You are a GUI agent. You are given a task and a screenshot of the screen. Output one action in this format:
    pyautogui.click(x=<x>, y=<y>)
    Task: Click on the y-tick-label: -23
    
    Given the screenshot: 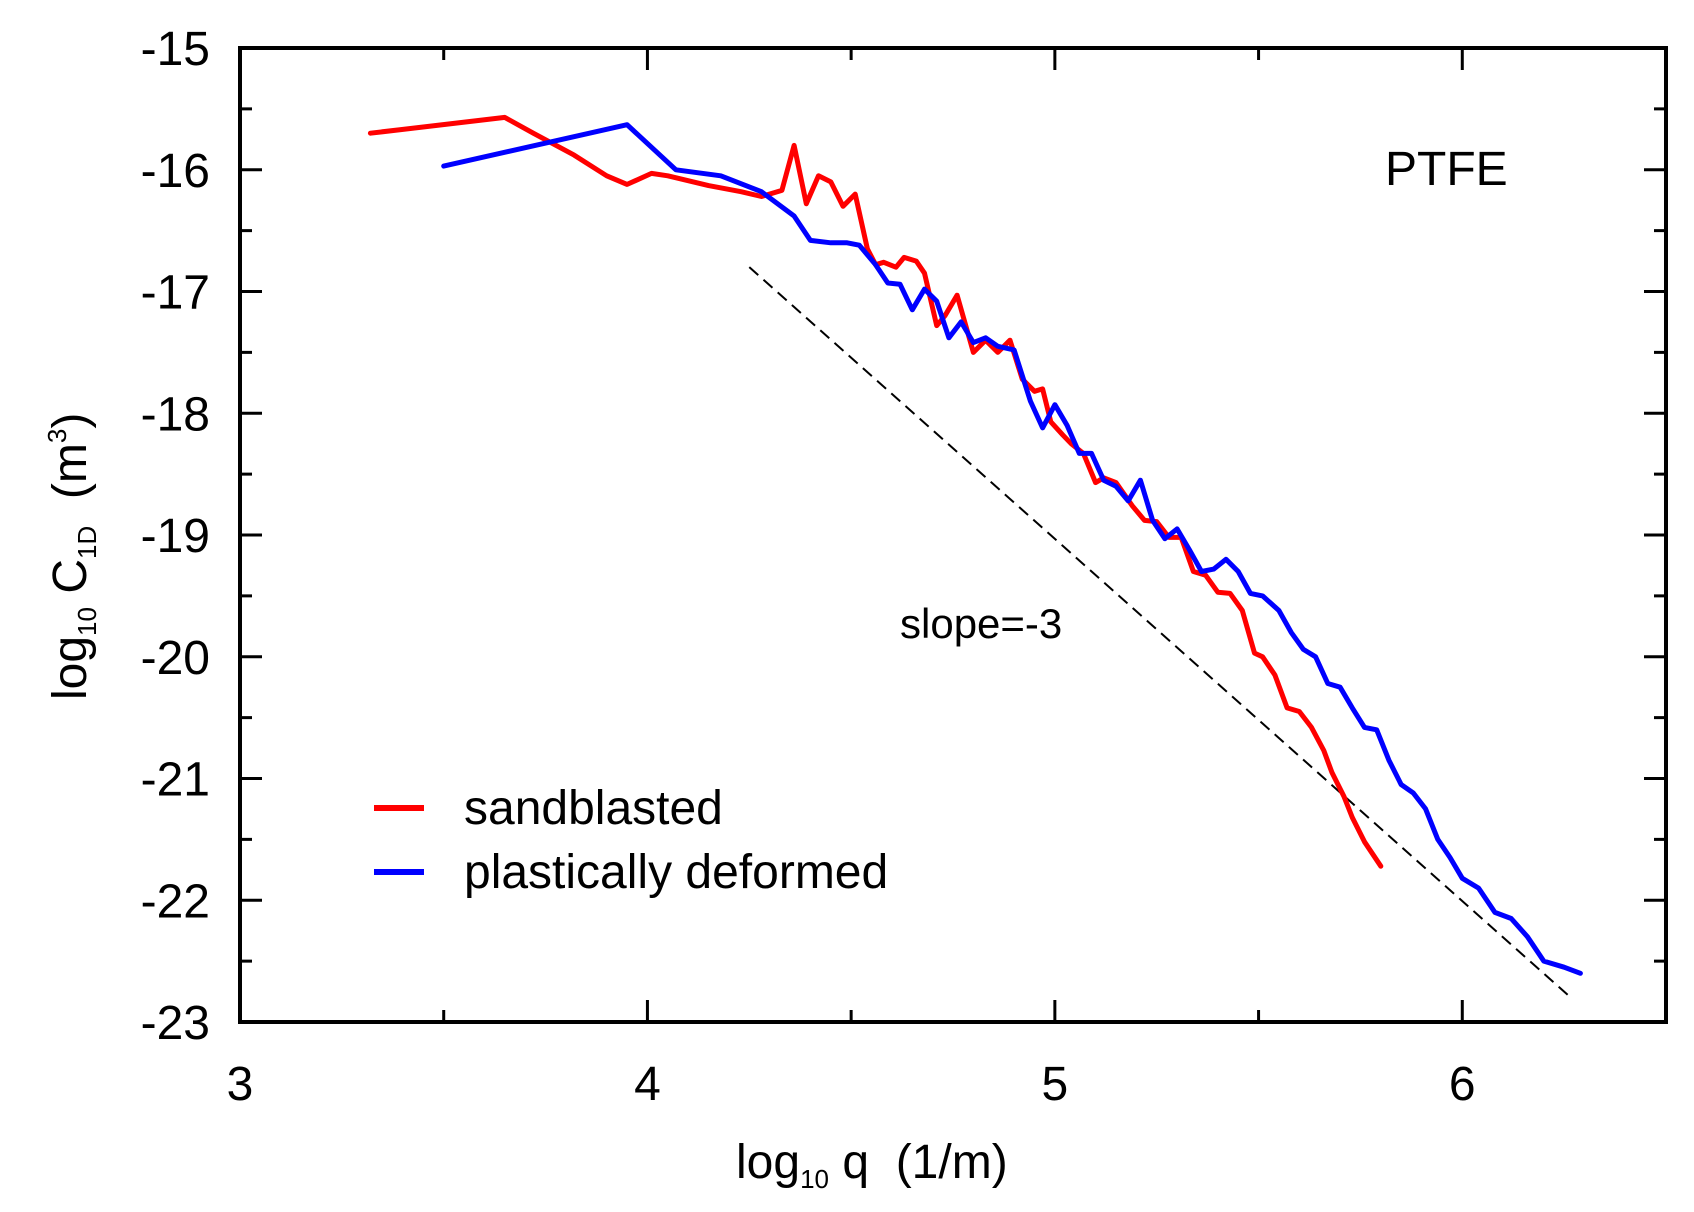 What is the action you would take?
    pyautogui.click(x=175, y=1023)
    